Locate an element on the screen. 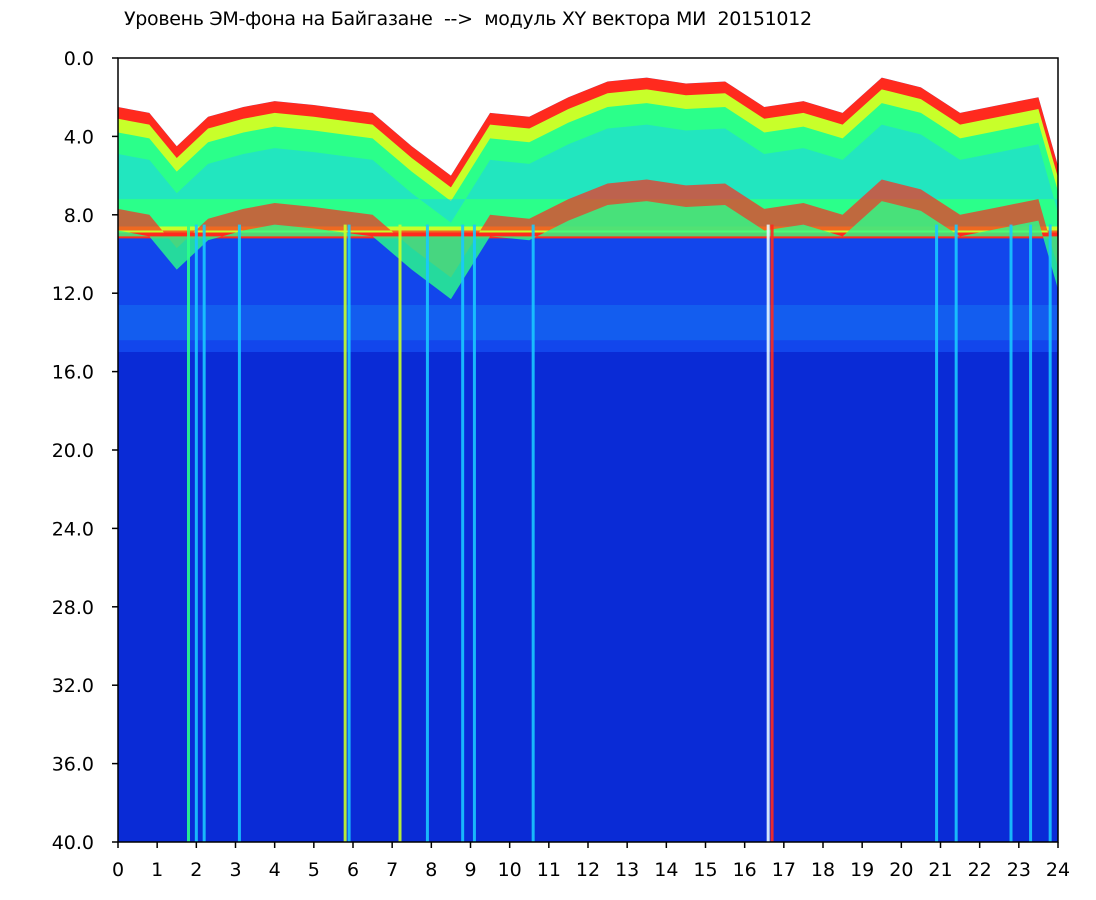 The height and width of the screenshot is (900, 1096). y-tick-label-6: 24.0 is located at coordinates (73, 529).